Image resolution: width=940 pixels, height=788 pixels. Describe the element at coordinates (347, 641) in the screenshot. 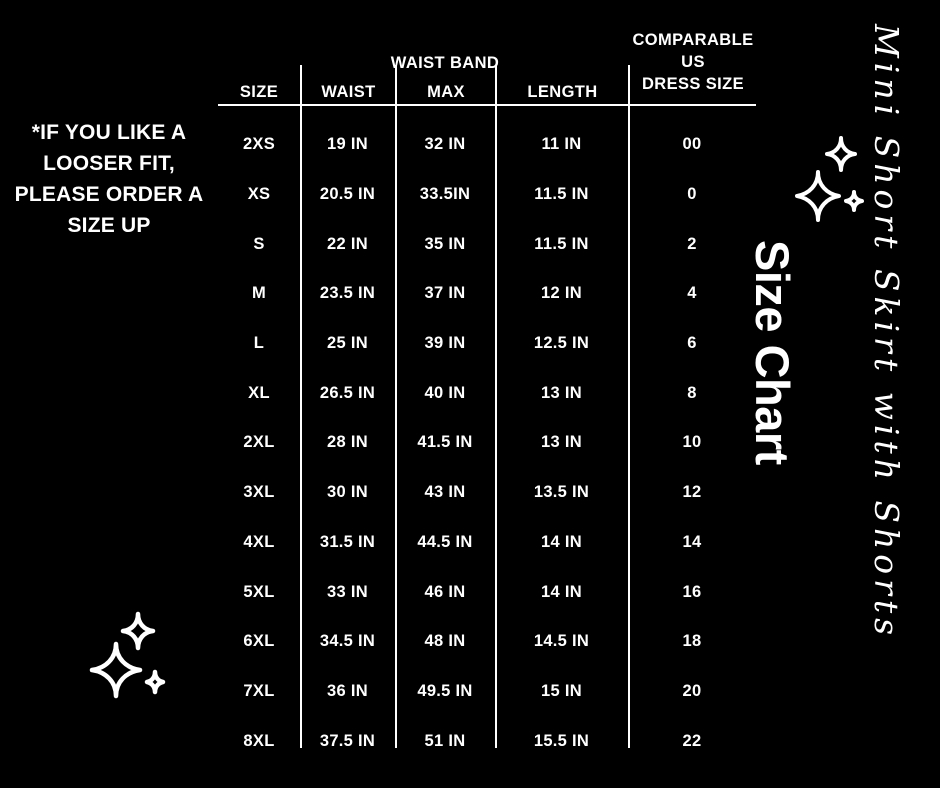

I see `cell-waist: 34.5 IN` at that location.